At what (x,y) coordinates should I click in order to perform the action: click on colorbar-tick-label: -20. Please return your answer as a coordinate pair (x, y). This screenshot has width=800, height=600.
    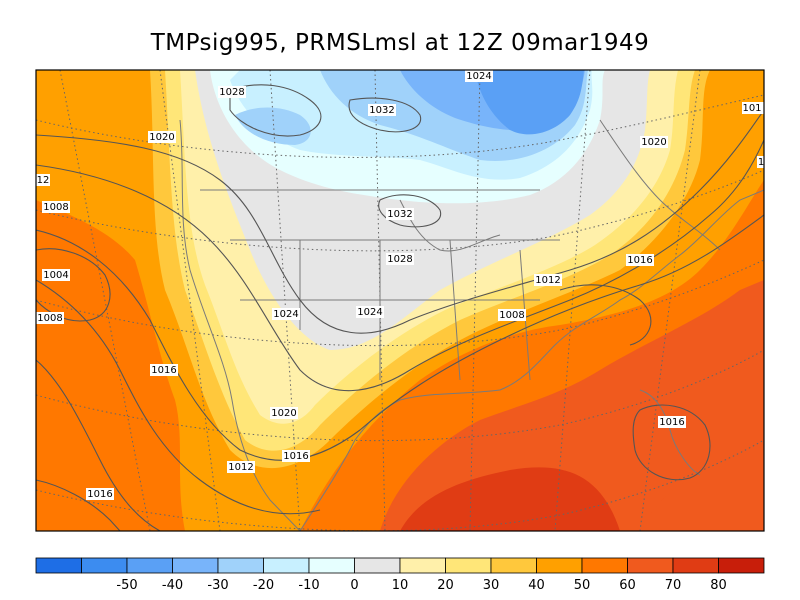
    Looking at the image, I should click on (263, 585).